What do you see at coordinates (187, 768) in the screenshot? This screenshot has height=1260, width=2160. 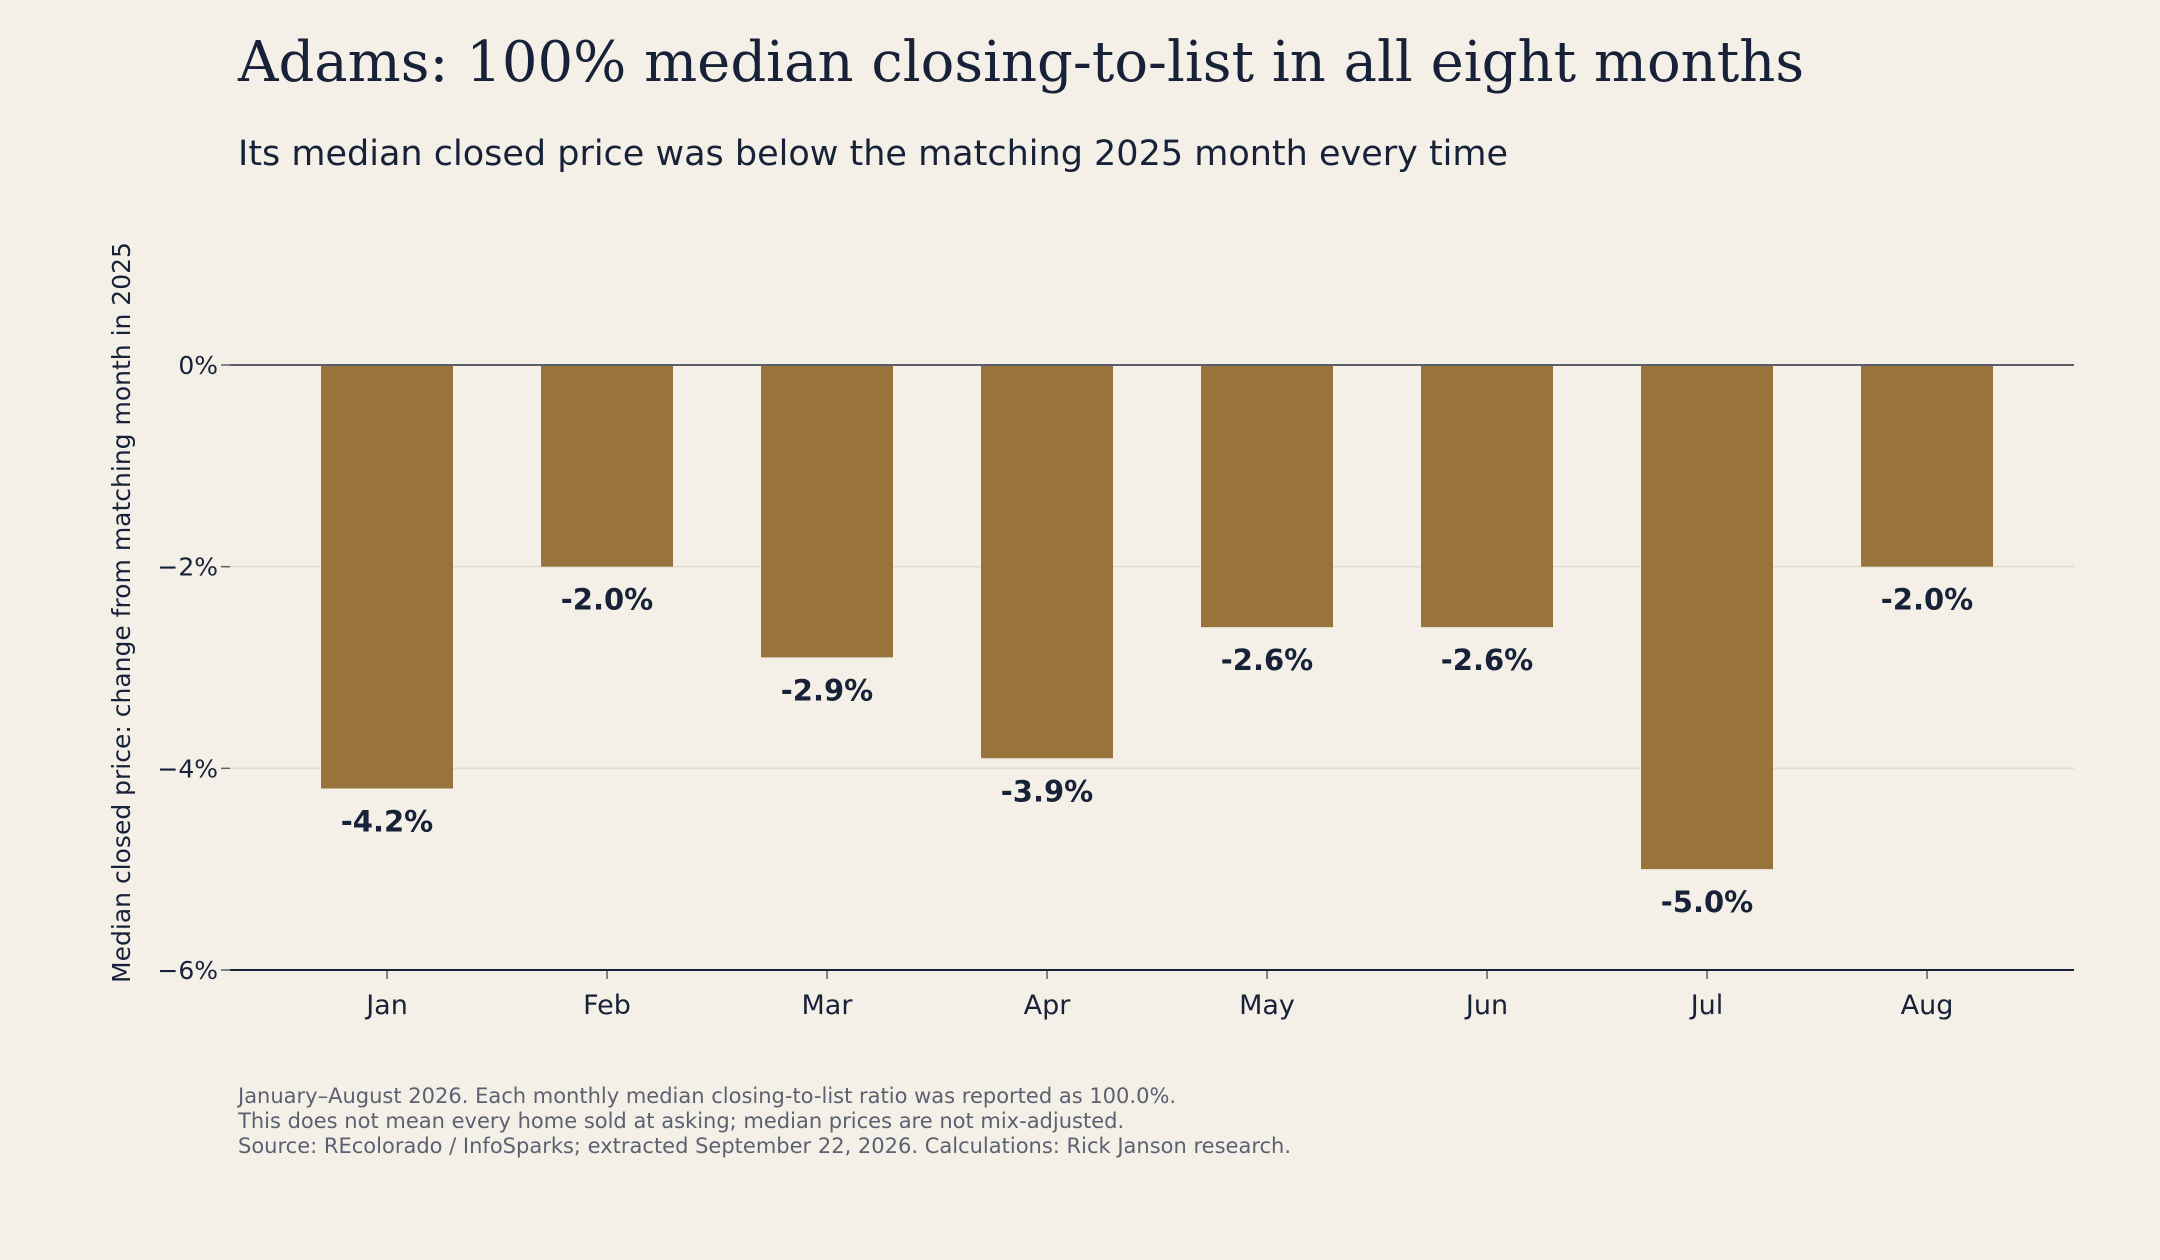 I see `y-tick-label: −4%` at bounding box center [187, 768].